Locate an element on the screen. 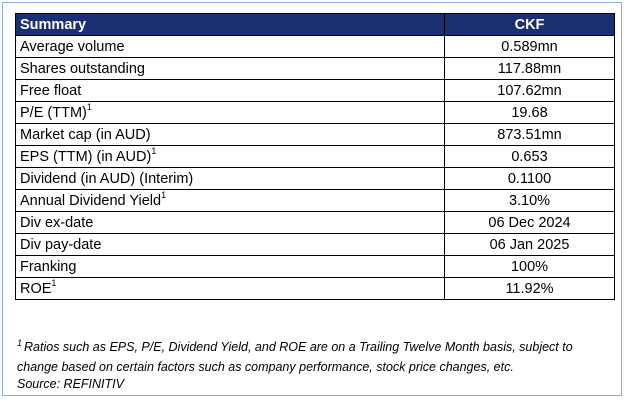 This screenshot has height=400, width=626. table-row: Div ex-date 06 Dec 2024 is located at coordinates (315, 222).